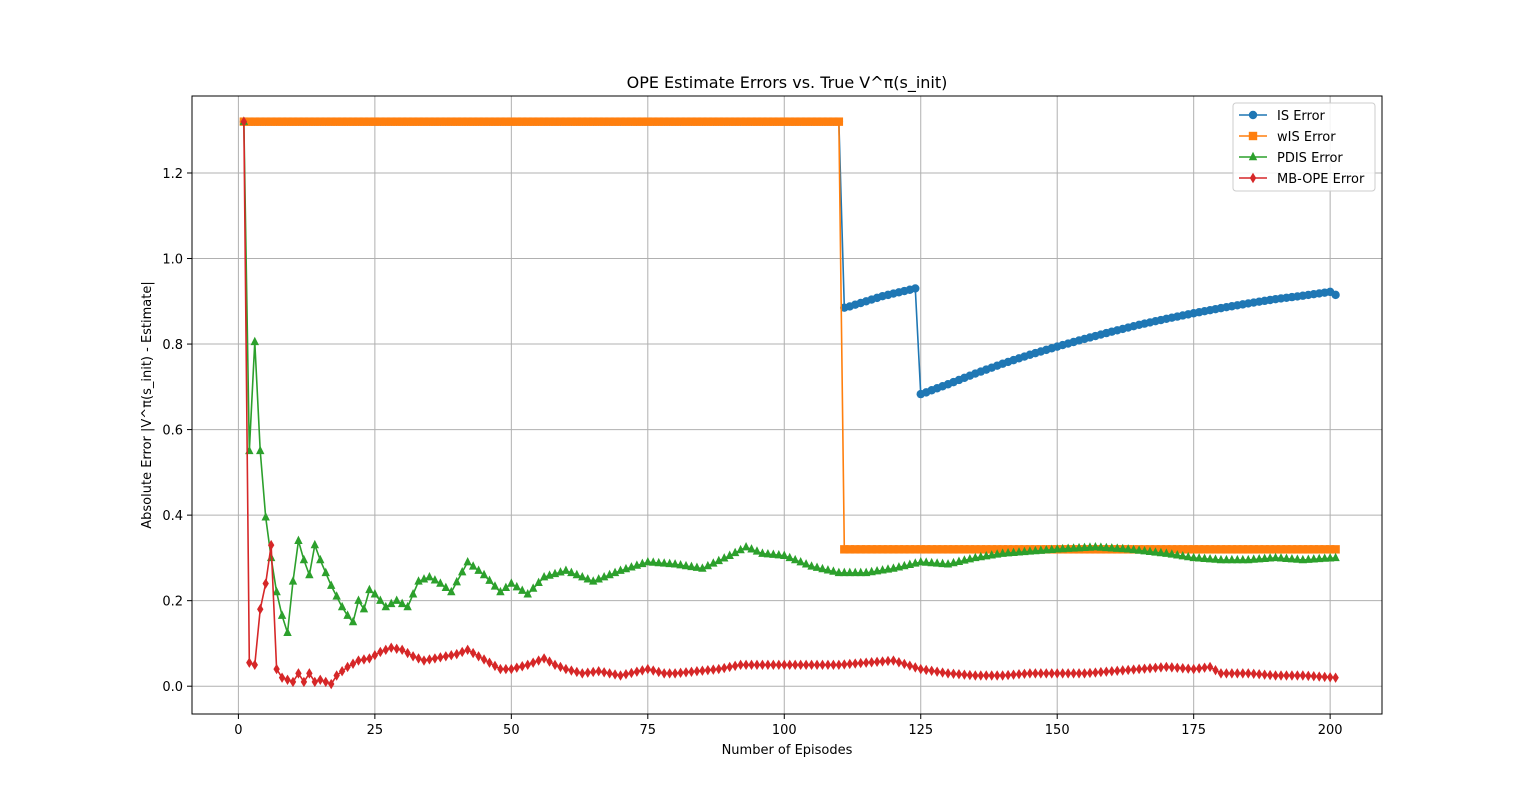 The image size is (1536, 802). Describe the element at coordinates (238, 730) in the screenshot. I see `x-tick-label: 0` at that location.